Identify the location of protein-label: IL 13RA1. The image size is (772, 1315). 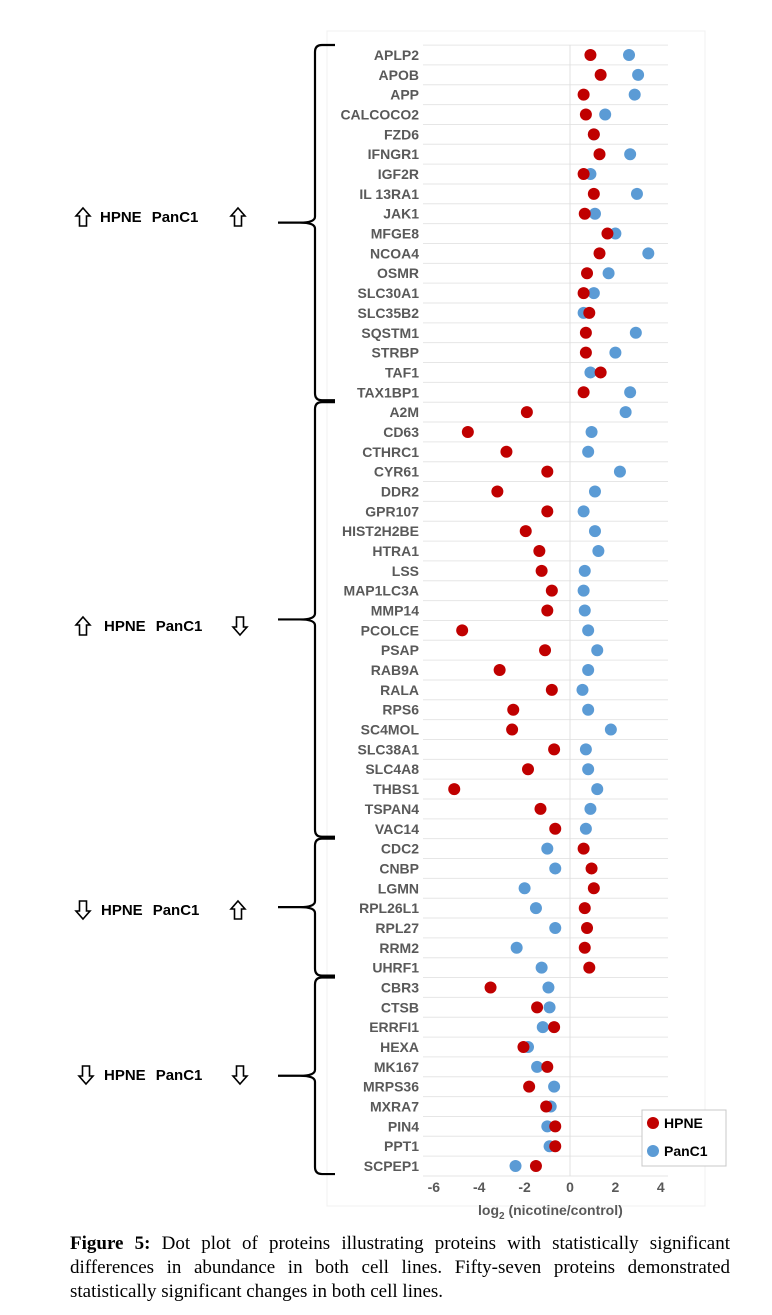
(389, 194).